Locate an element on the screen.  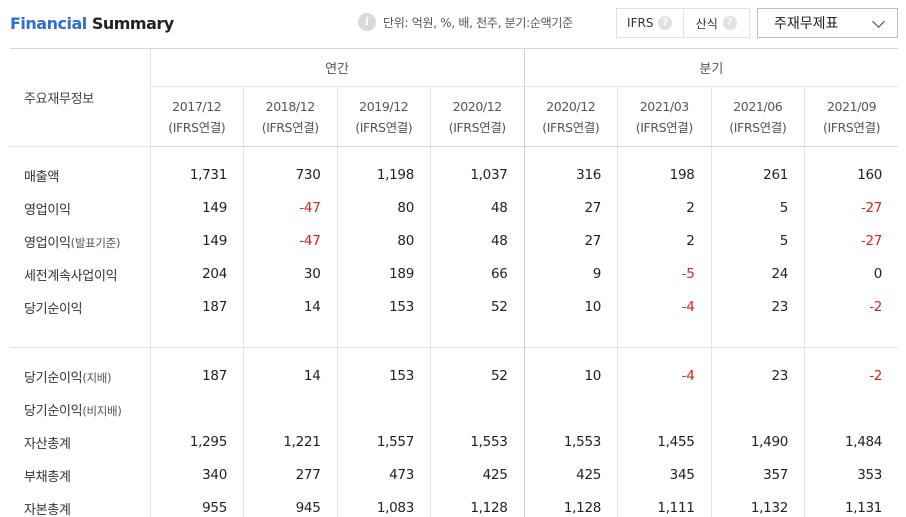
value-cell: 1,295 is located at coordinates (196, 442).